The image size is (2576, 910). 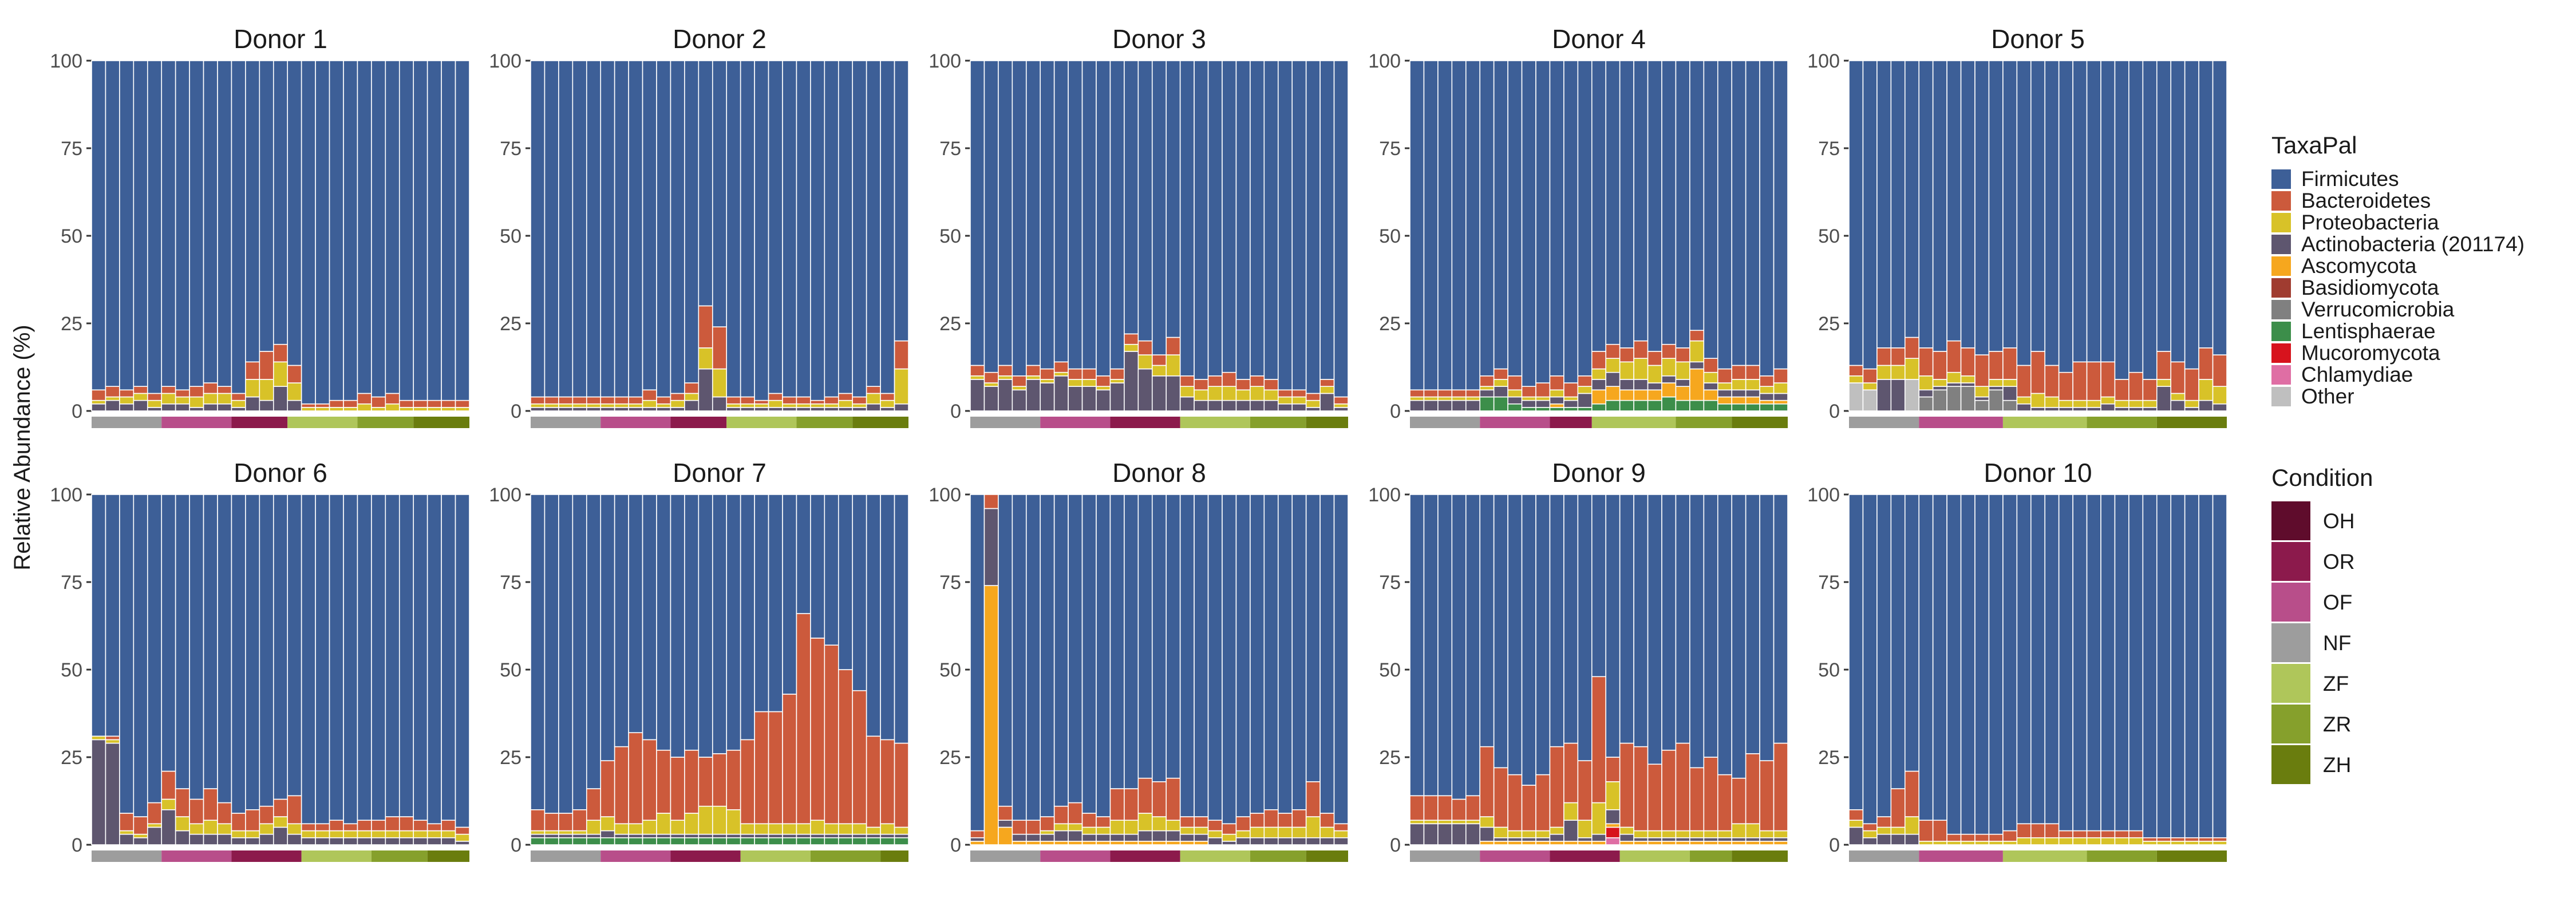 I want to click on y-tick-label: 75, so click(x=71, y=583).